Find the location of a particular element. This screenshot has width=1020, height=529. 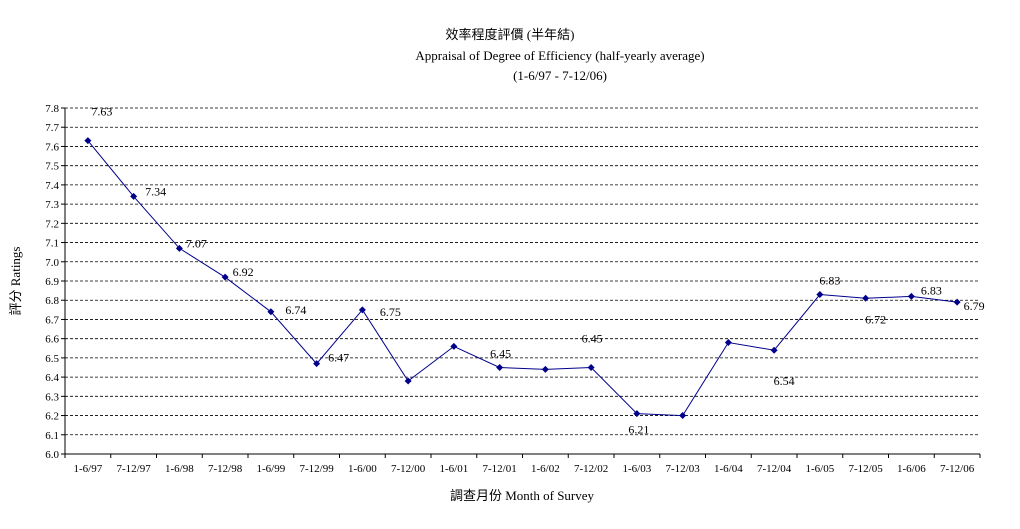

chart-period: (1-6/97 - 7-12/06) is located at coordinates (560, 75).